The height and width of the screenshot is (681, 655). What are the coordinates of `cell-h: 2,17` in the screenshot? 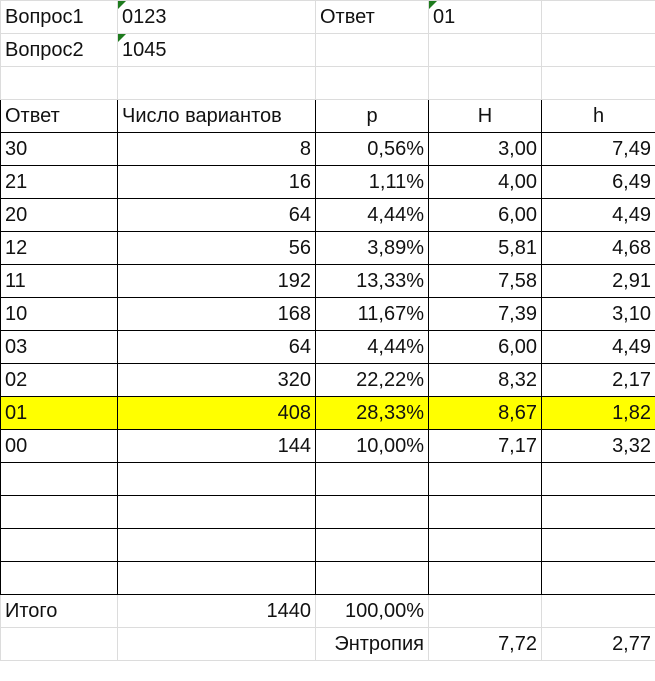 It's located at (598, 380).